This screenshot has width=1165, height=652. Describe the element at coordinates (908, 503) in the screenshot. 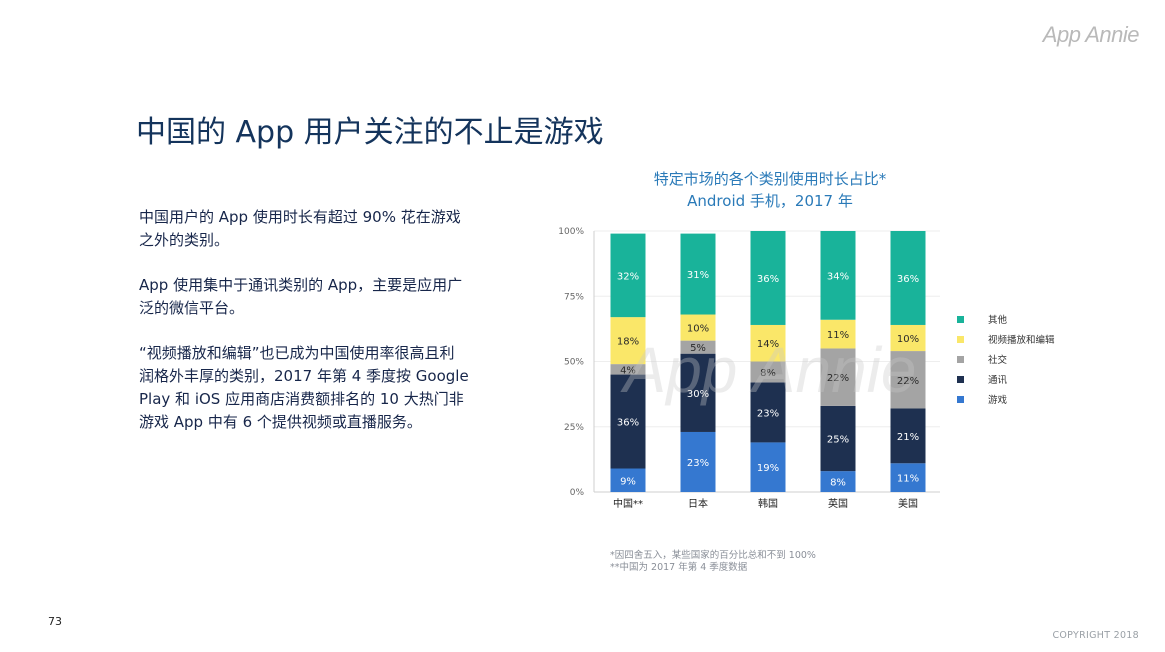

I see `x-tick-label: 美国` at that location.